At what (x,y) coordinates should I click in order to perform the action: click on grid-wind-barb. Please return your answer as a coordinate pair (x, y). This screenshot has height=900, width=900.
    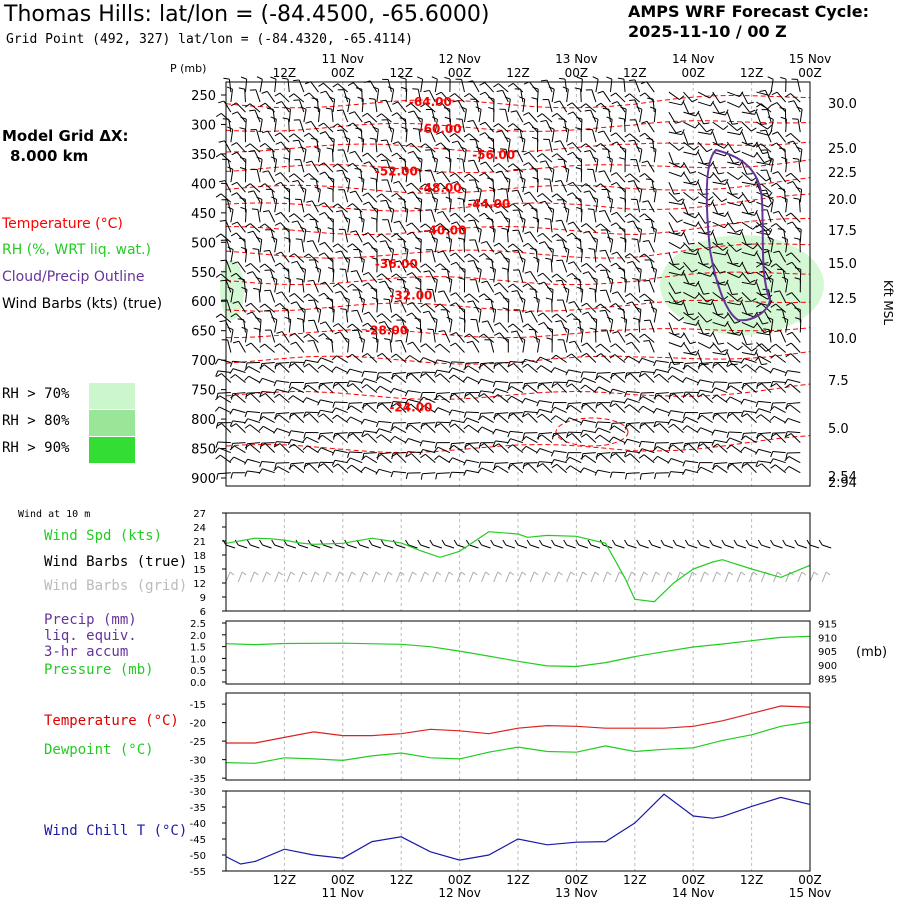
    Looking at the image, I should click on (570, 577).